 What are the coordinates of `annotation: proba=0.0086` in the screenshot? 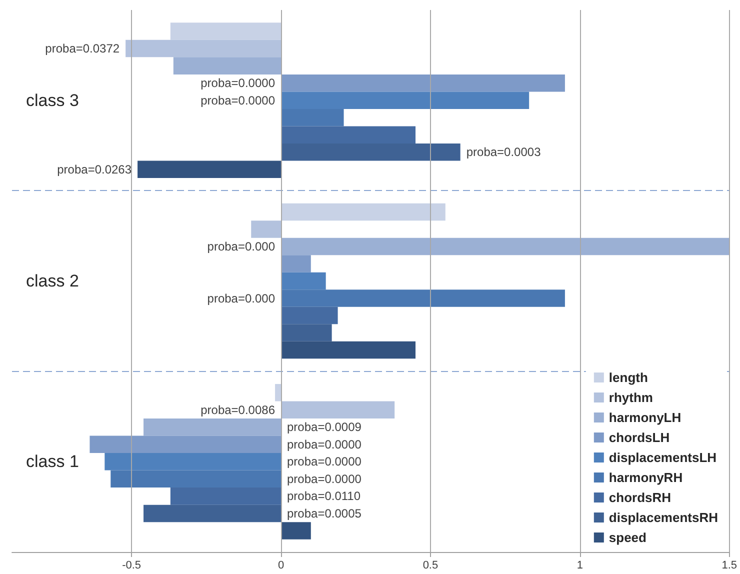 It's located at (238, 409).